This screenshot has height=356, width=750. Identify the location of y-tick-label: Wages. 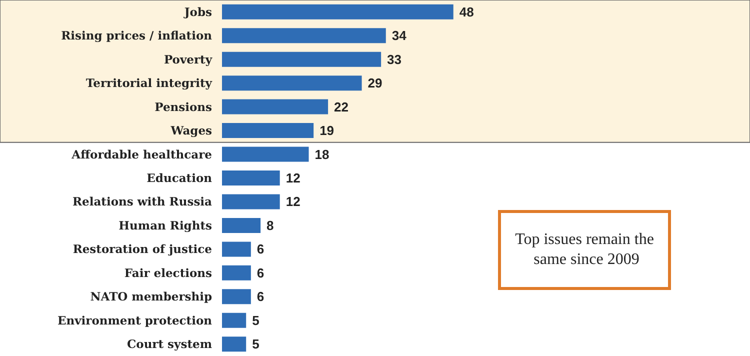
(191, 131).